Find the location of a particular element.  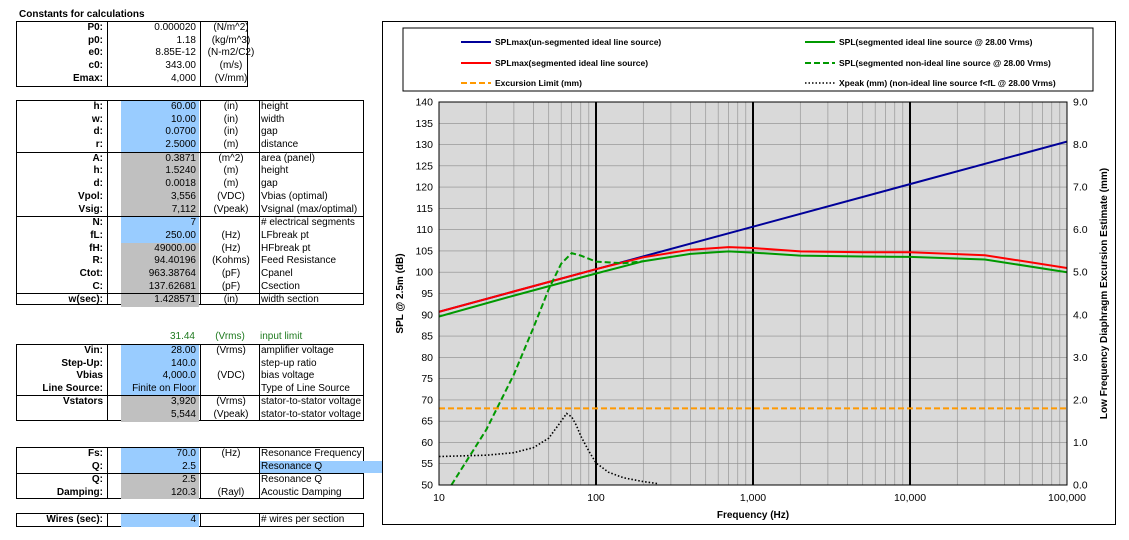

y-tick-label: 100 is located at coordinates (424, 273).